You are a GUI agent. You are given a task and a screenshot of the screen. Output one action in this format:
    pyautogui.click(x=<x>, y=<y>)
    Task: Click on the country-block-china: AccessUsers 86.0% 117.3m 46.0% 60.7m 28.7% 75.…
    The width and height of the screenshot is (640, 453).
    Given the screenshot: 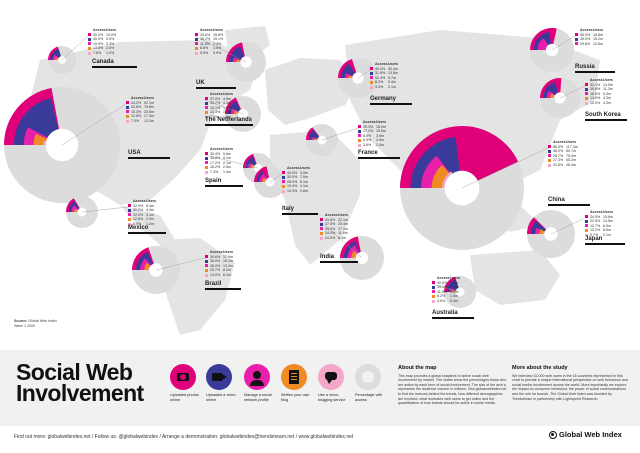 What is the action you would take?
    pyautogui.click(x=563, y=154)
    